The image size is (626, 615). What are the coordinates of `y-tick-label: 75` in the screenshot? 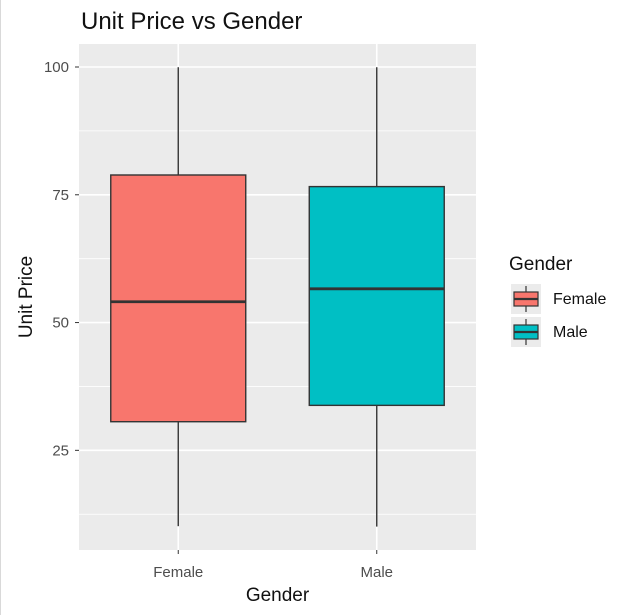 It's located at (60, 195).